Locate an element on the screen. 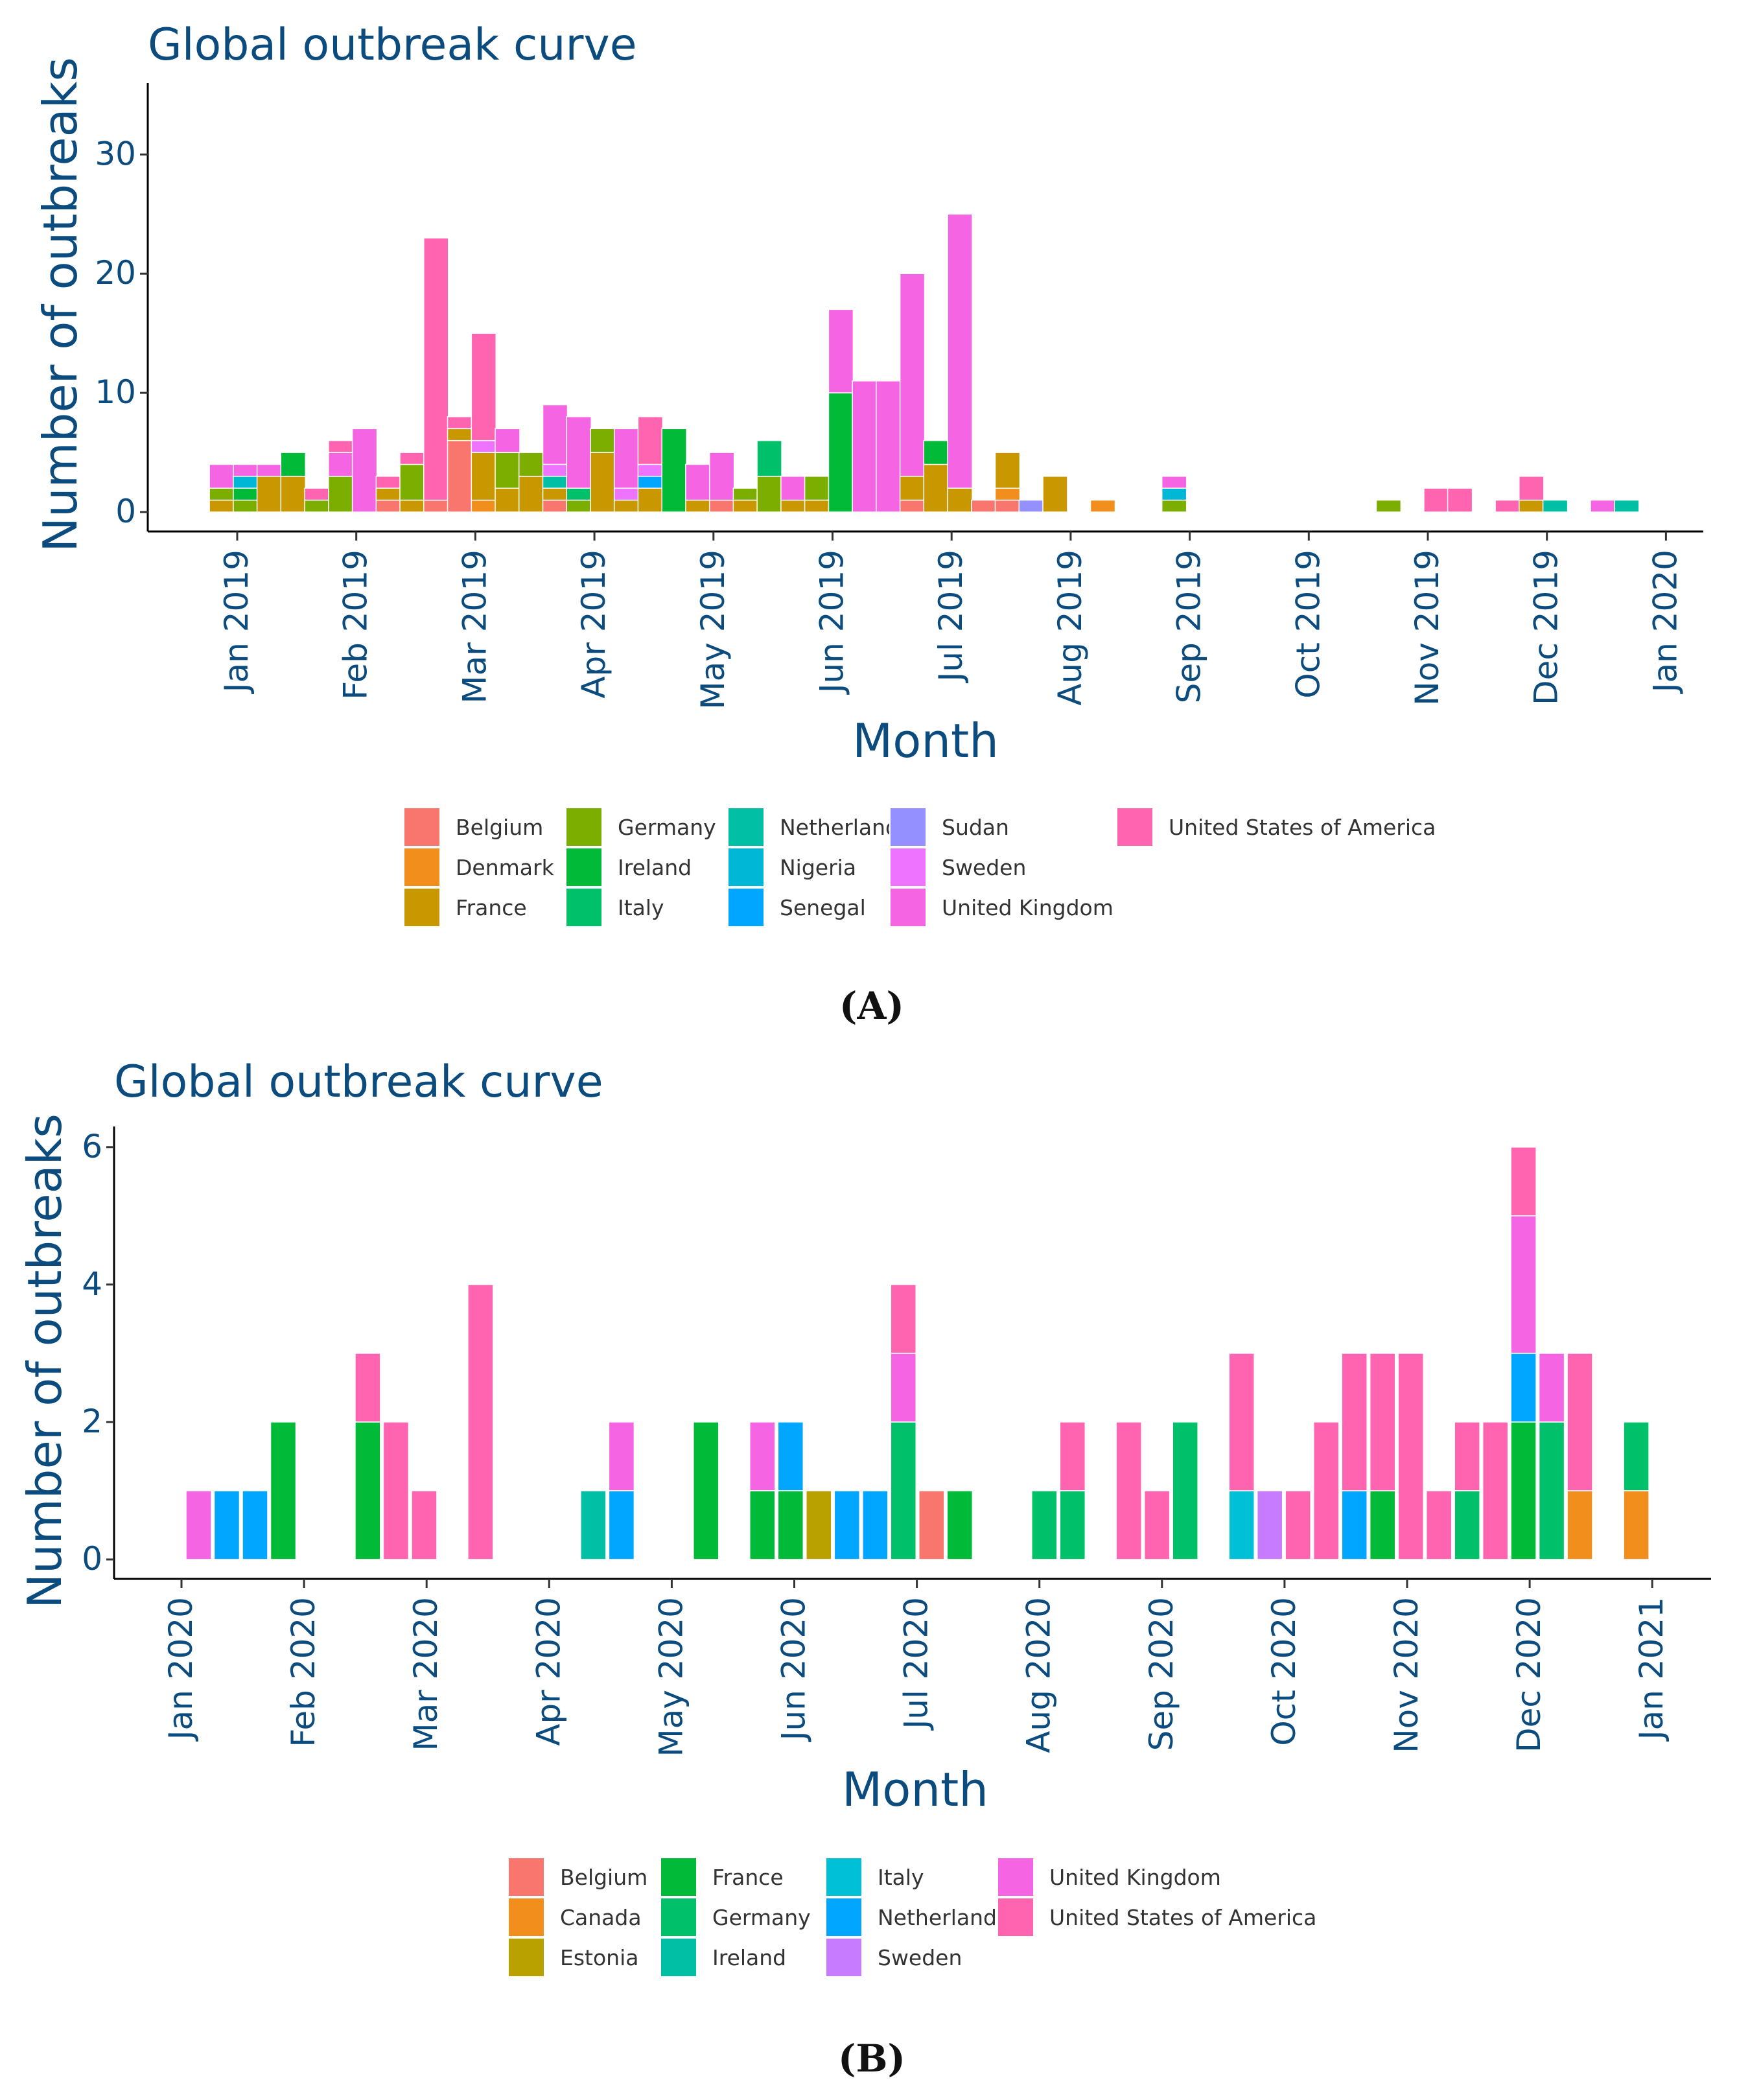 This screenshot has height=2100, width=1737. x-tick-label: Jan 2019 is located at coordinates (236, 622).